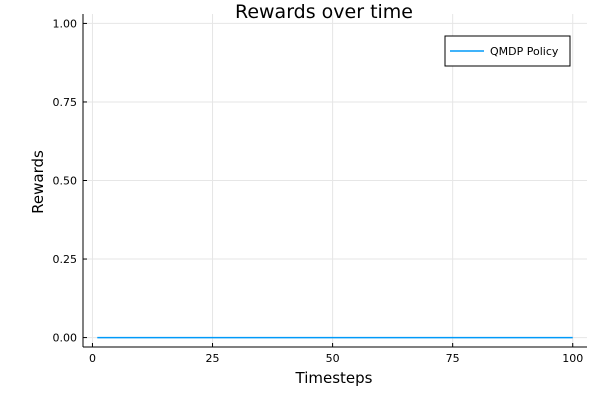 This screenshot has width=600, height=400. What do you see at coordinates (213, 358) in the screenshot?
I see `x-tick-label: 25` at bounding box center [213, 358].